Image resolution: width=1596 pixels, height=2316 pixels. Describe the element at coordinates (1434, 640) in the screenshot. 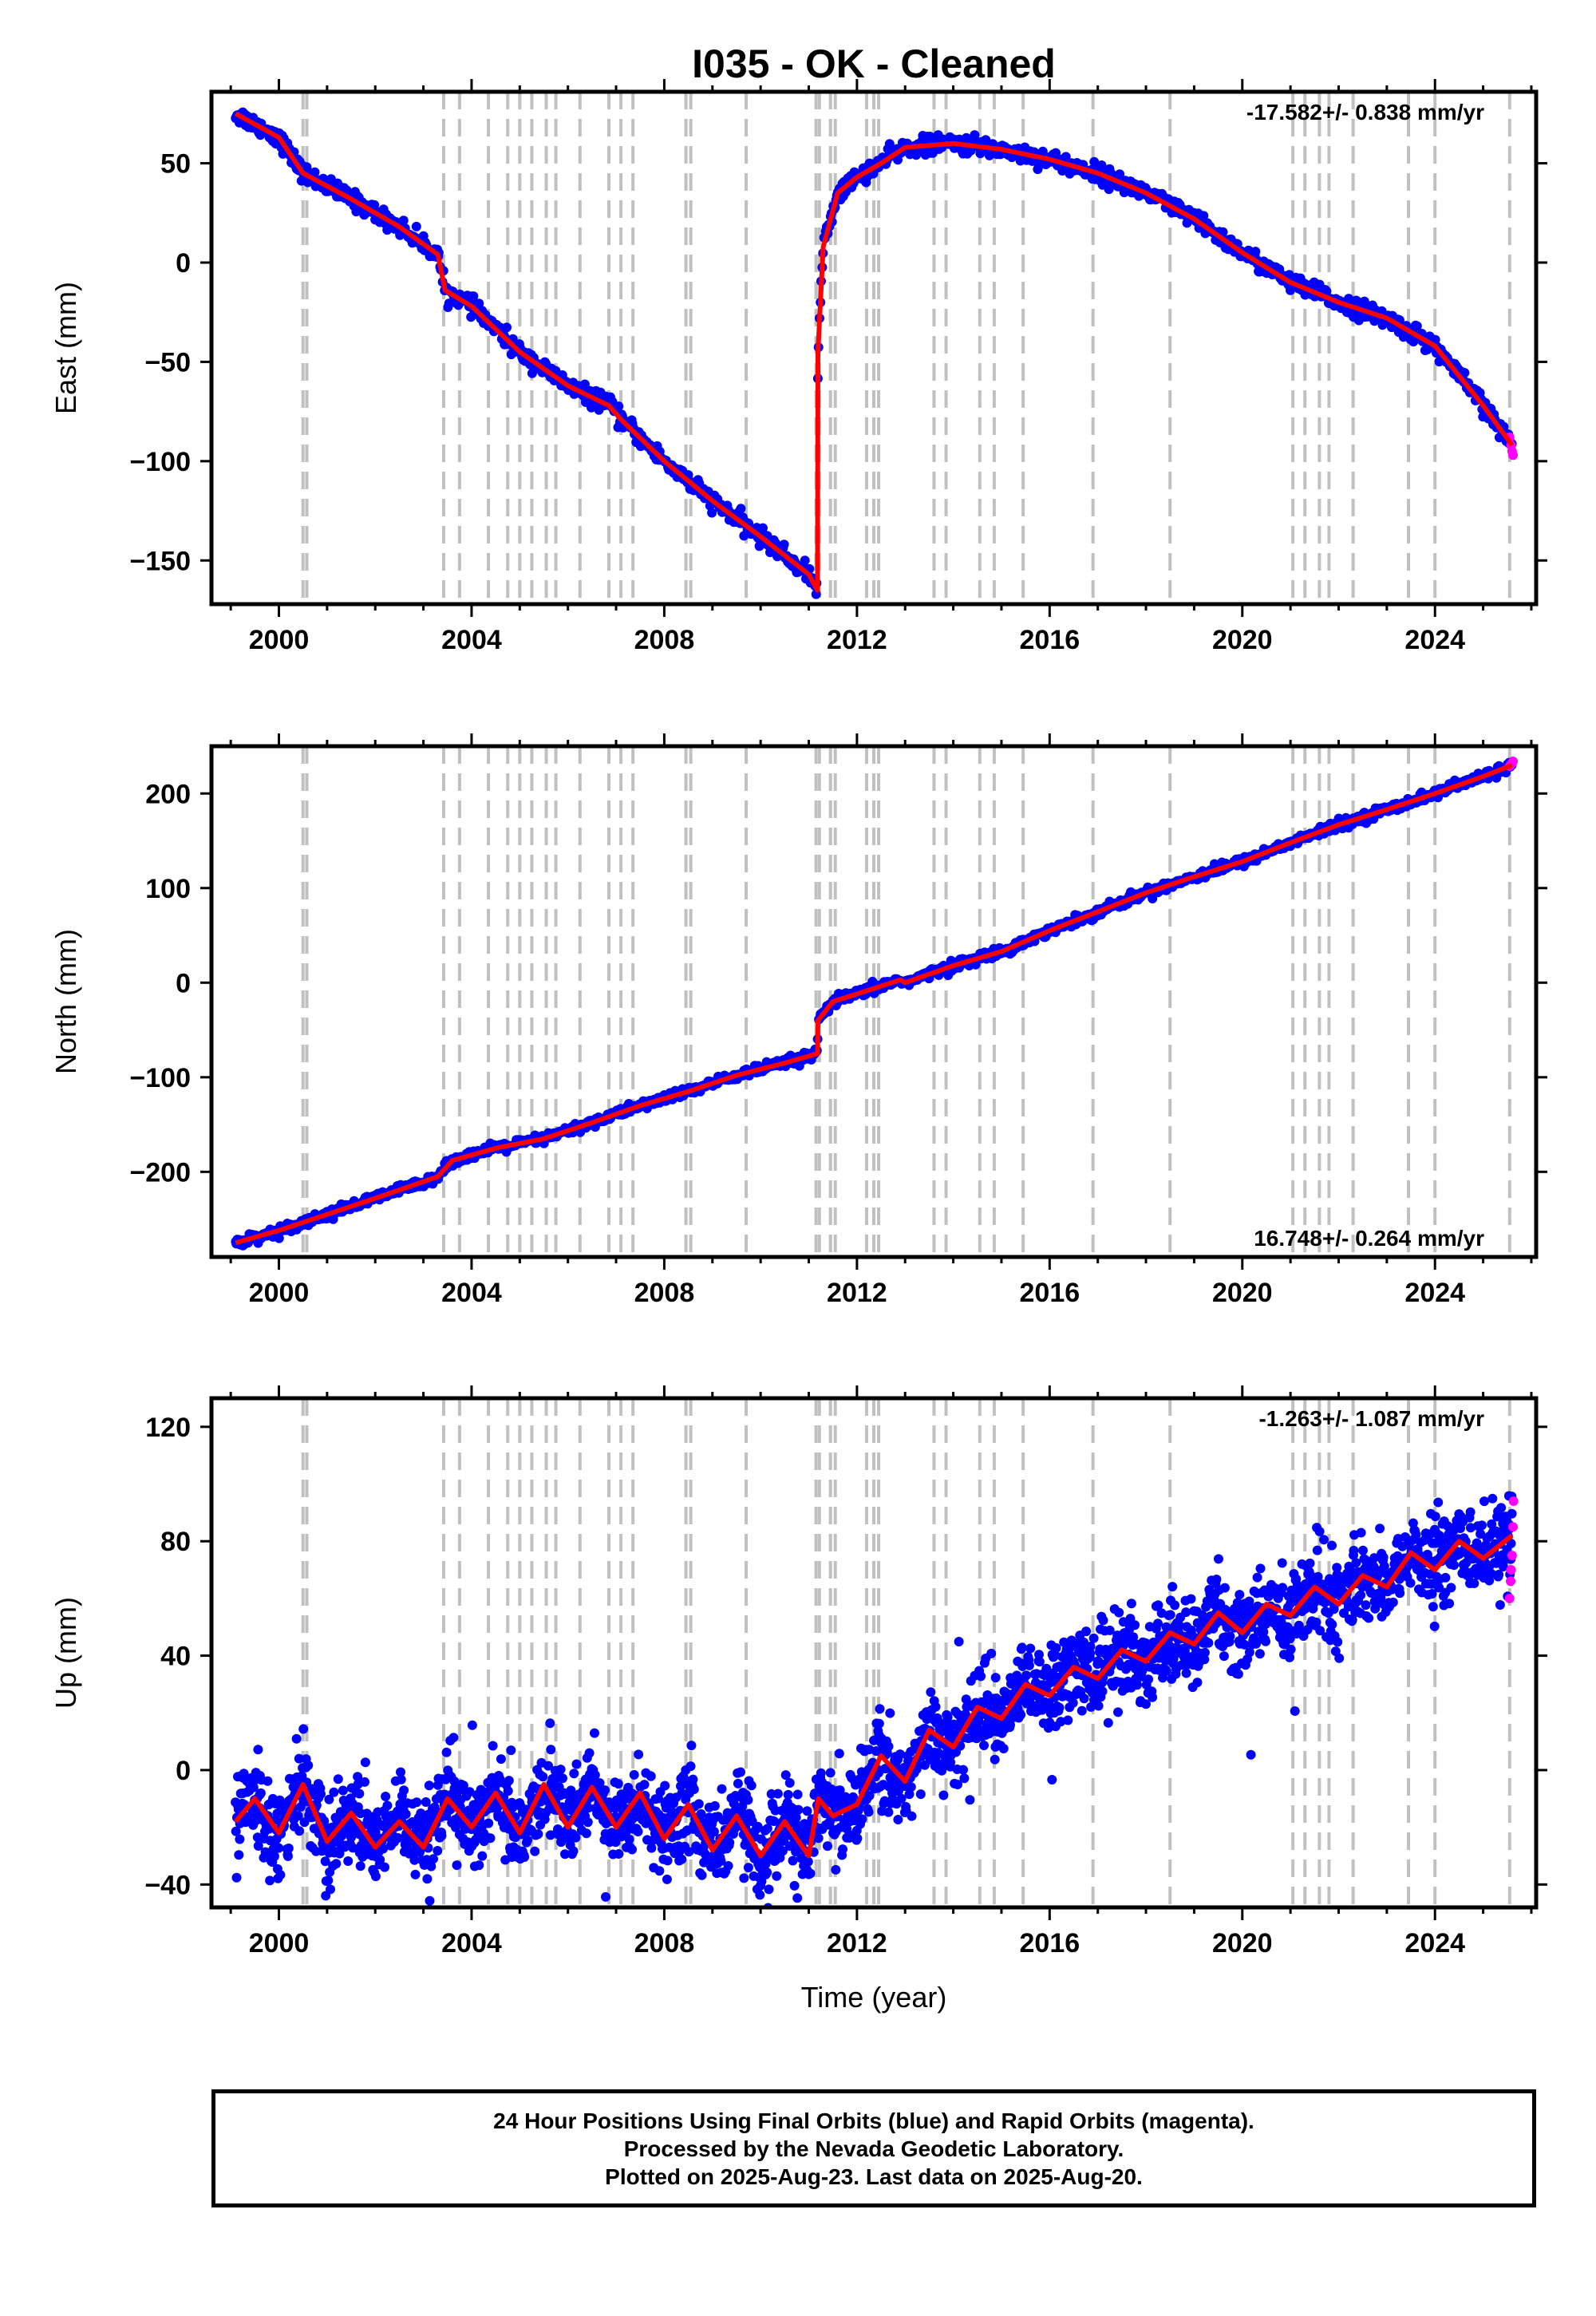

I see `east-x-tick-label-6: 2024` at that location.